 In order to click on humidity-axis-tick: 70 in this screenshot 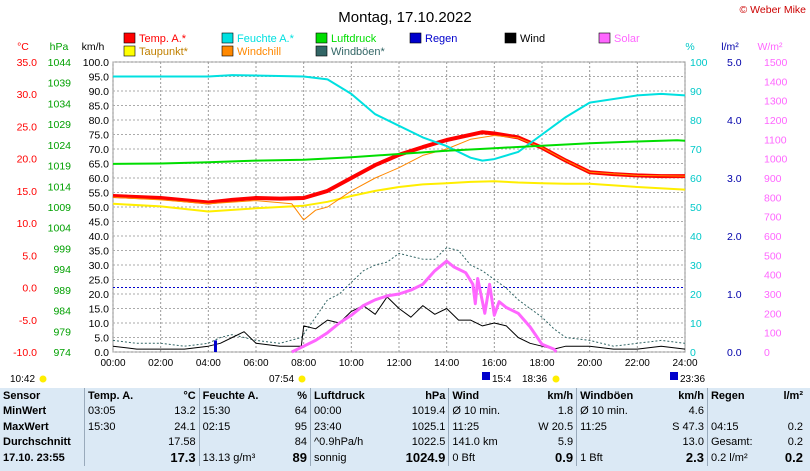, I will do `click(696, 150)`.